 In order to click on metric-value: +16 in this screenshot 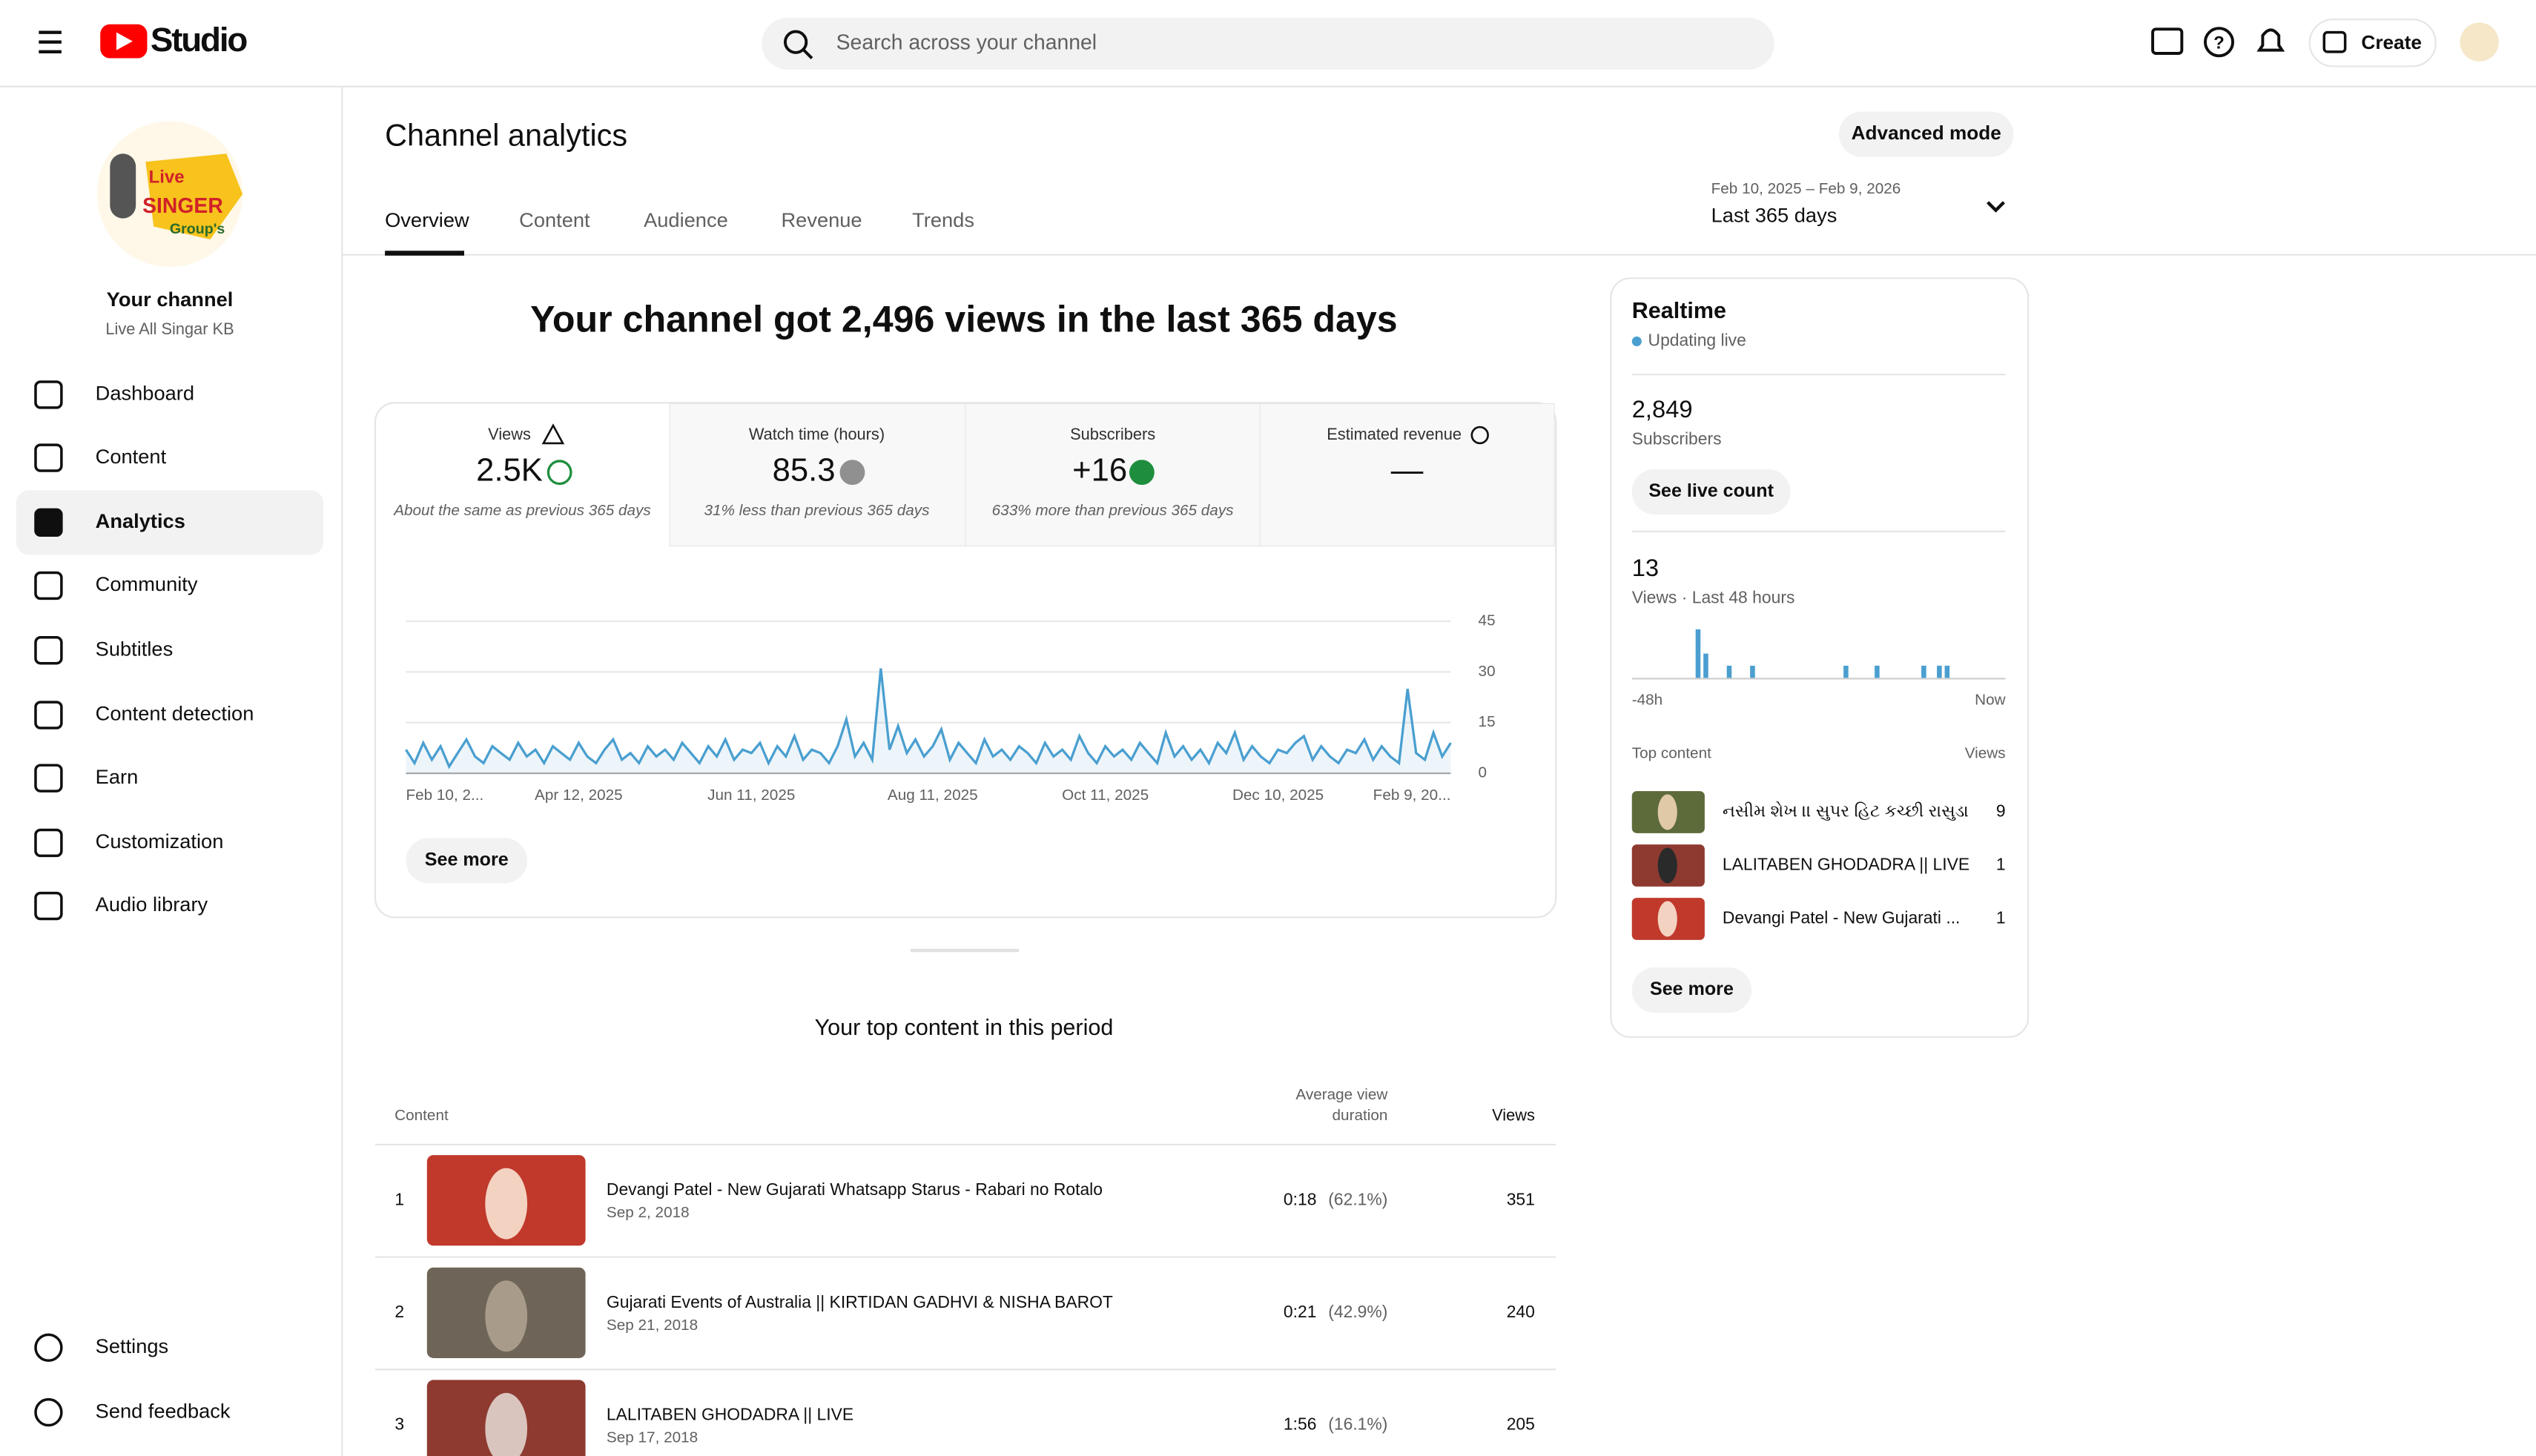, I will do `click(1100, 471)`.